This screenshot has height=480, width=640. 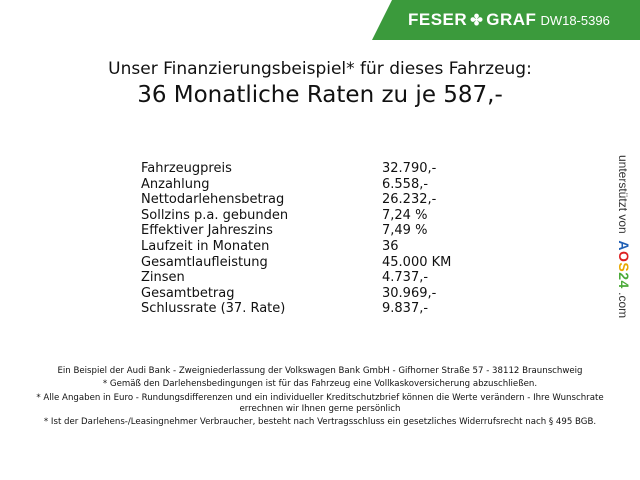 What do you see at coordinates (301, 169) in the screenshot?
I see `table-row: Fahrzeugpreis 32.790,-` at bounding box center [301, 169].